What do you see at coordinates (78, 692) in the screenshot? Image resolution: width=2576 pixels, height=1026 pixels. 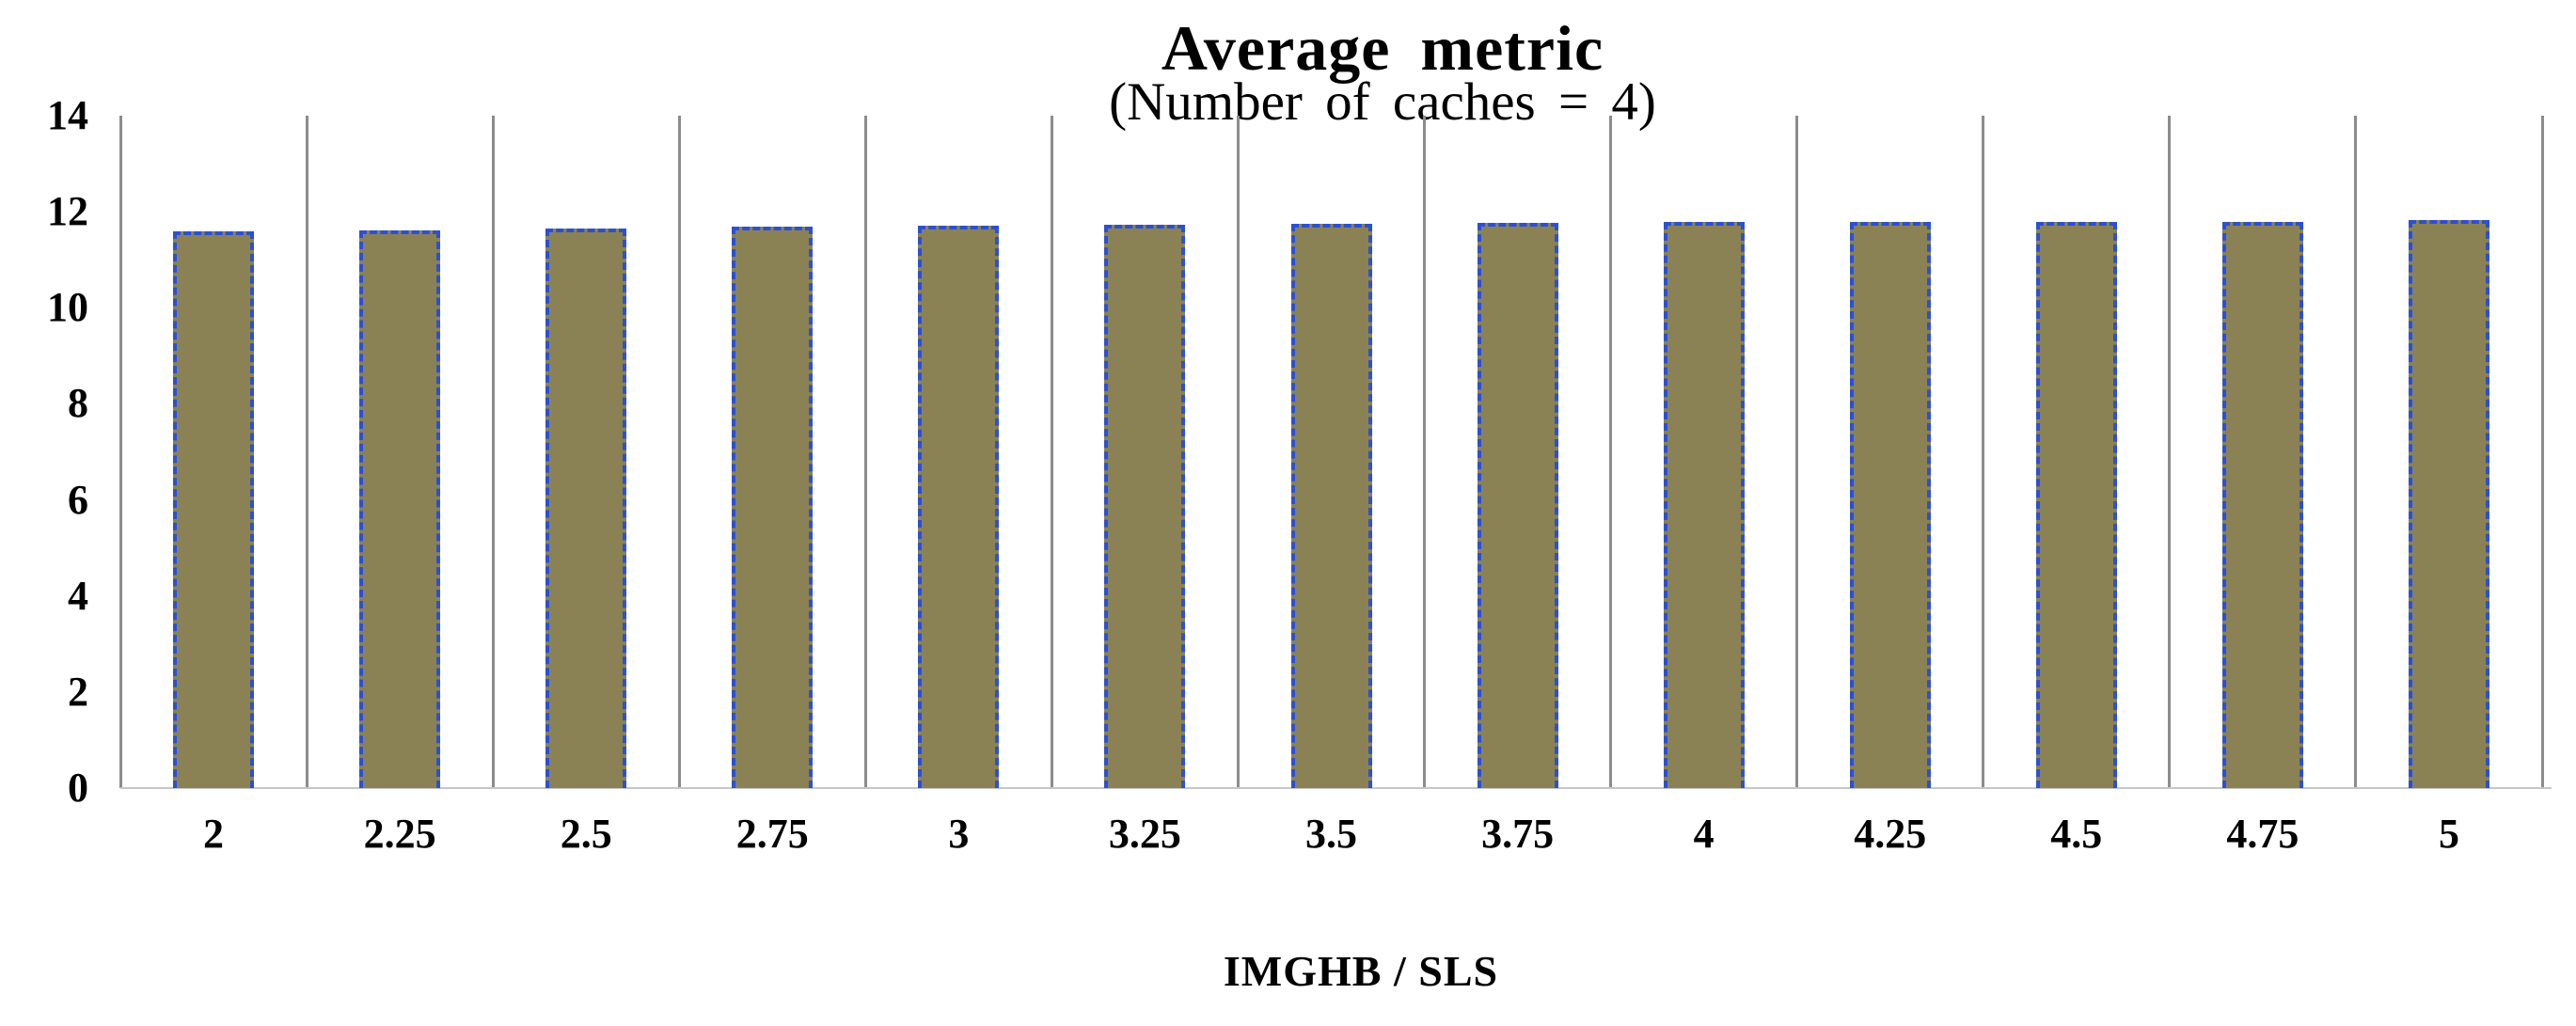 I see `y-tick-label: 2` at bounding box center [78, 692].